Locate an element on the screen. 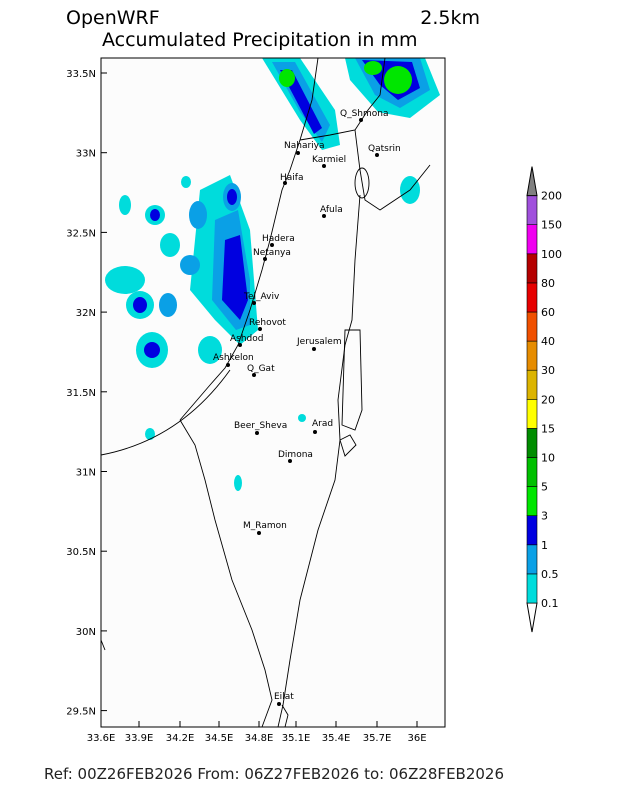 This screenshot has height=800, width=618. x-tick-label: 33.6E is located at coordinates (101, 738).